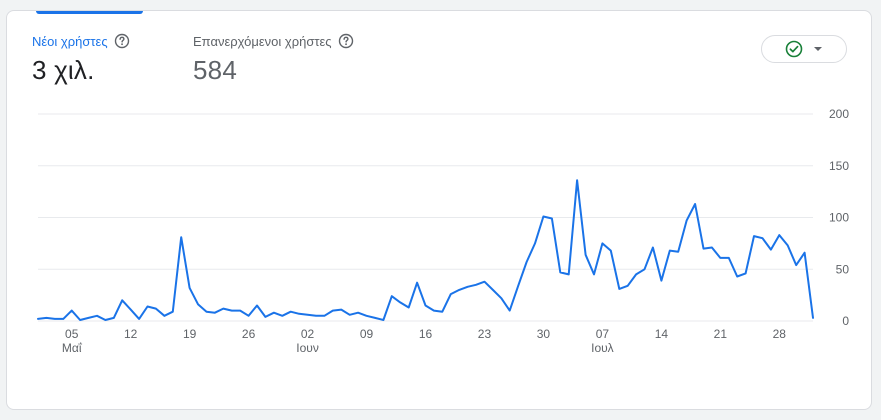  What do you see at coordinates (81, 59) in the screenshot?
I see `metric-new-users: Νέοι χρήστες 3 χιλ.` at bounding box center [81, 59].